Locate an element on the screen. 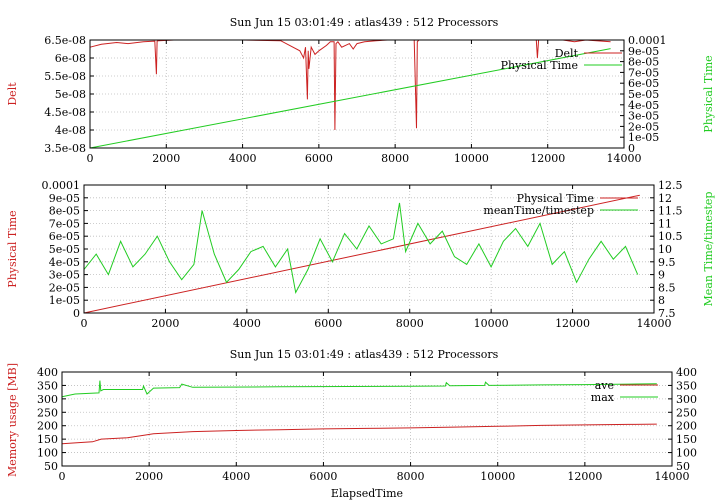 The width and height of the screenshot is (720, 504). y-right-tick-label: 2e-05 is located at coordinates (643, 126).